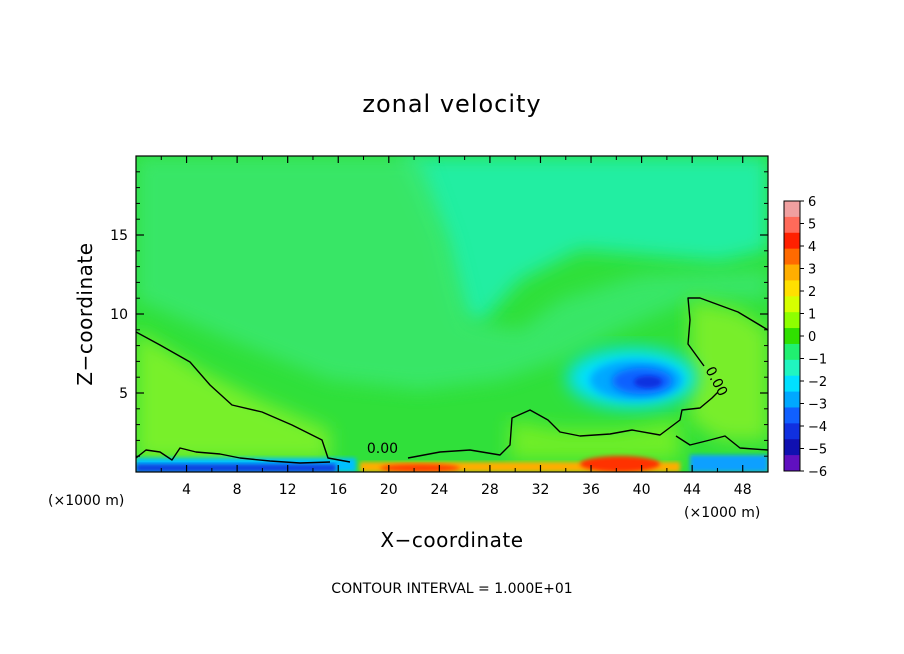 The image size is (904, 654). Describe the element at coordinates (427, 397) in the screenshot. I see `contour-zero-main` at that location.